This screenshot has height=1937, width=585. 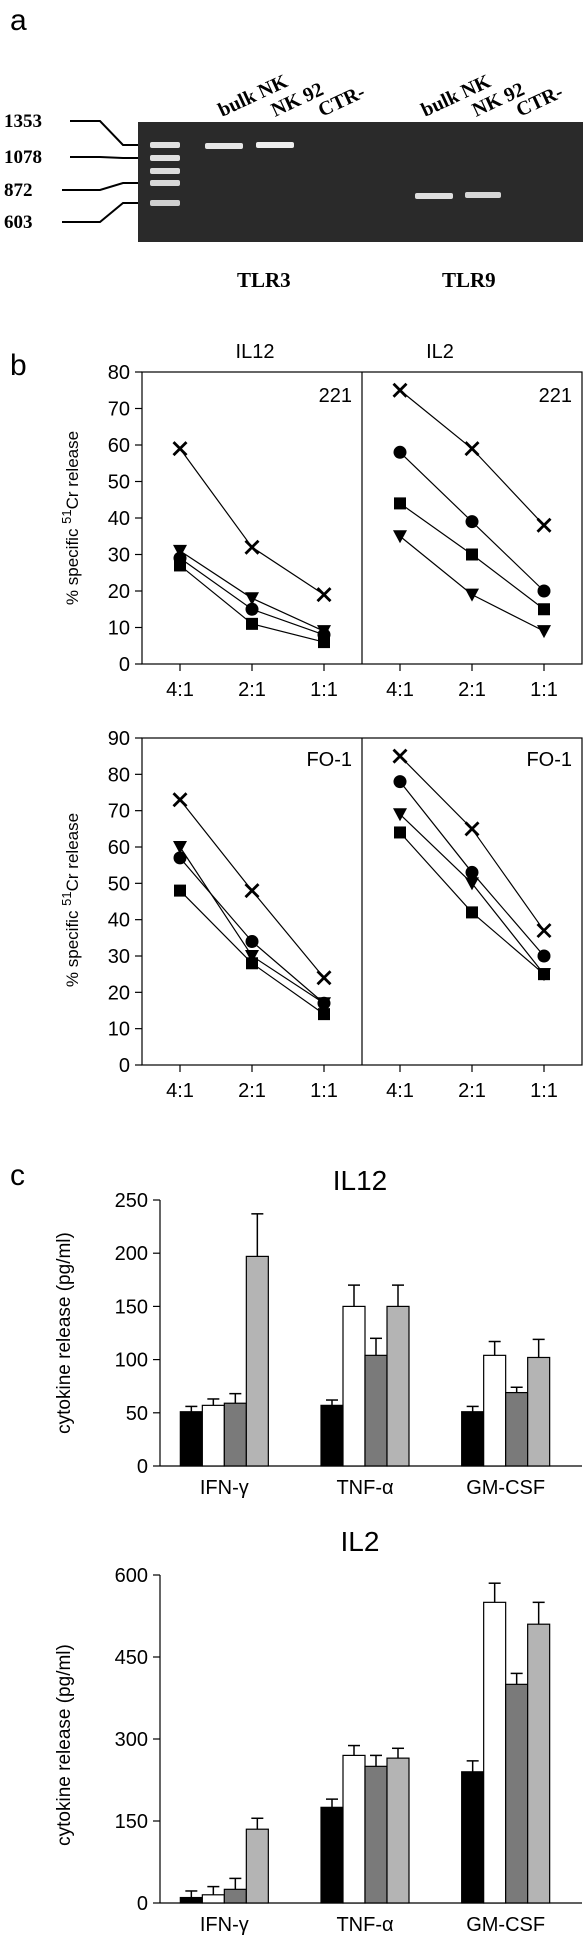 What do you see at coordinates (362, 682) in the screenshot?
I see `x-axis-ticks: 4:1 2:1 1:1 4:1 2:1 1:1` at bounding box center [362, 682].